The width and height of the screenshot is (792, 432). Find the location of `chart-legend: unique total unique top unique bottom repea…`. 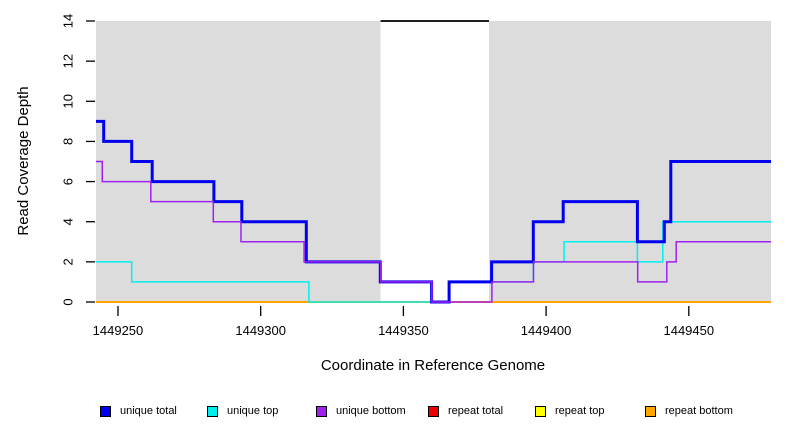

chart-legend: unique total unique top unique bottom repea… is located at coordinates (396, 411).